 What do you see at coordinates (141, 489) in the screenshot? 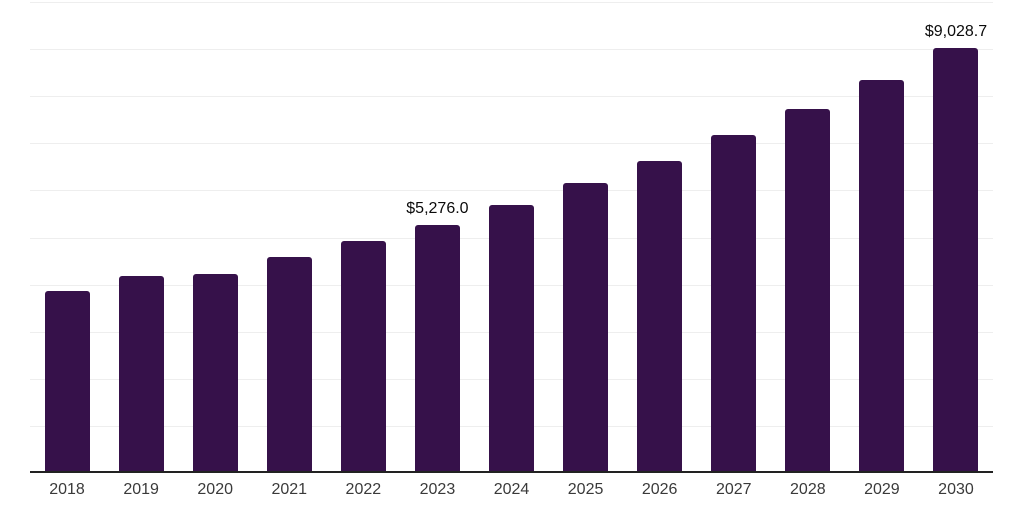
I see `x-tick-label-2019: 2019` at bounding box center [141, 489].